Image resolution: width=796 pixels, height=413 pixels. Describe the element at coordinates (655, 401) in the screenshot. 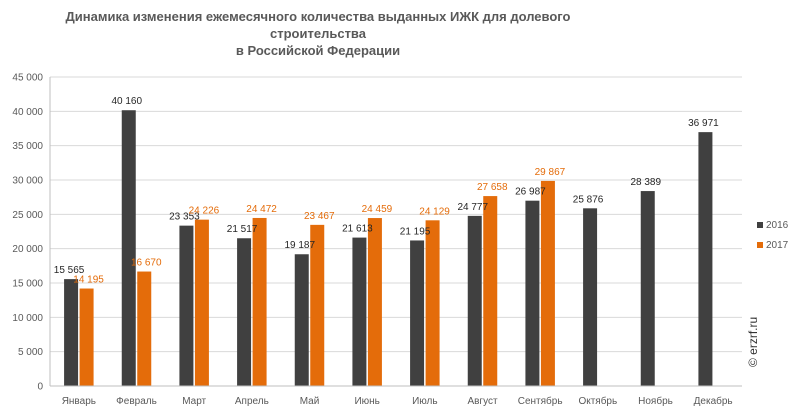

I see `x-tick-label: Ноябрь` at that location.